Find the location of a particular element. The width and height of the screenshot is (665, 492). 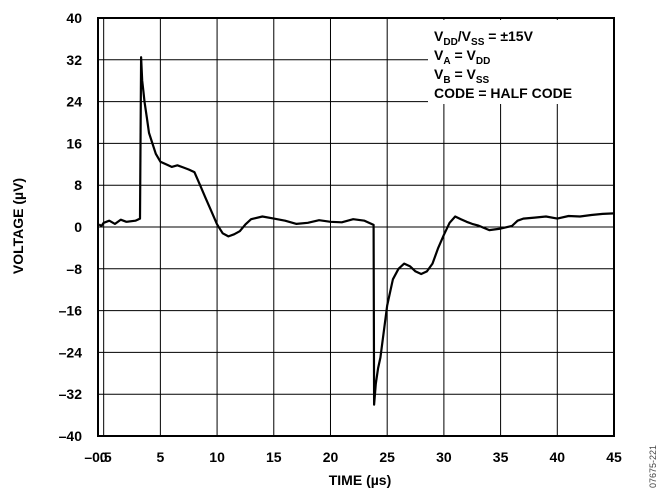

y-tick-label: –32 is located at coordinates (71, 394).